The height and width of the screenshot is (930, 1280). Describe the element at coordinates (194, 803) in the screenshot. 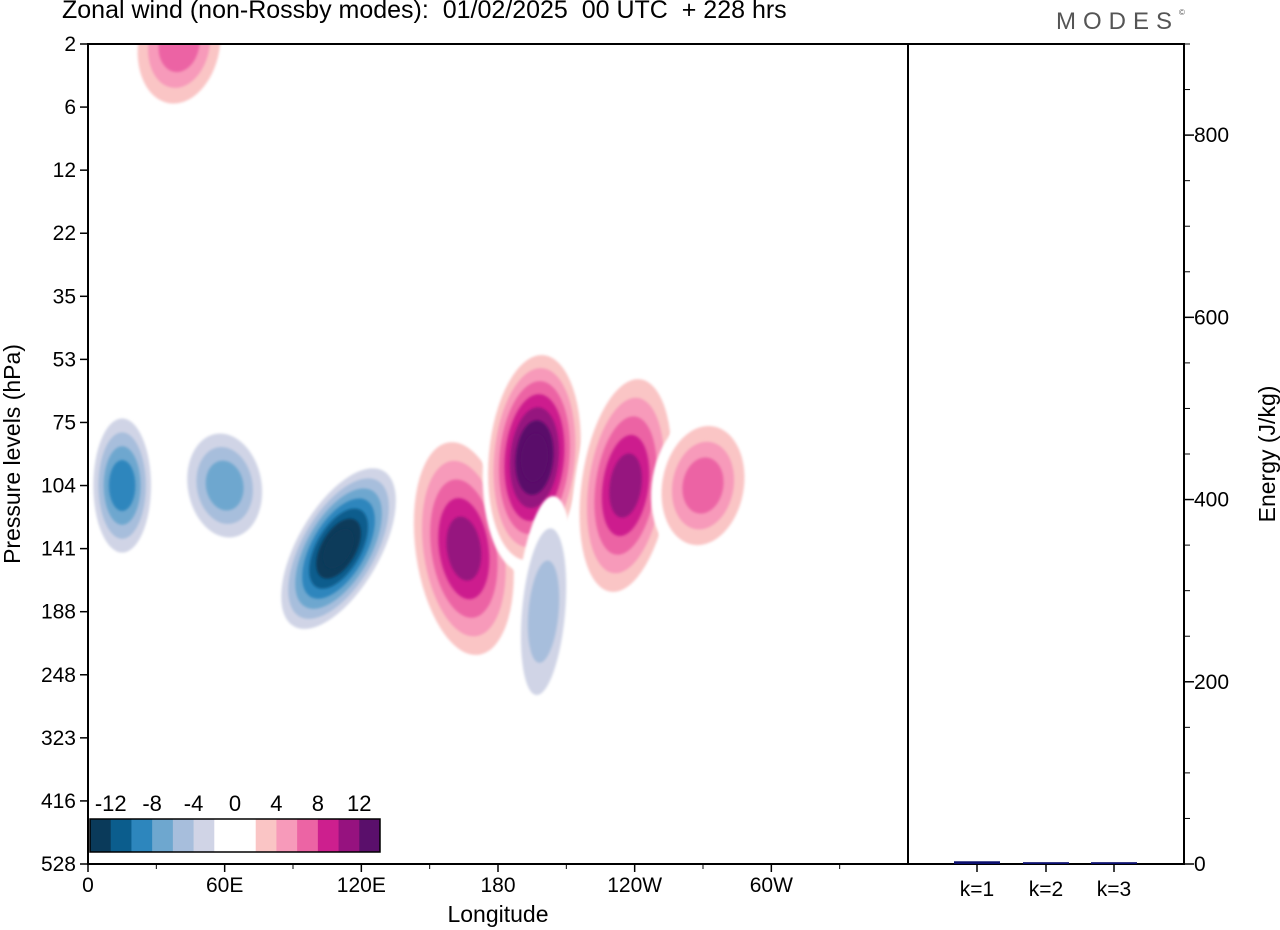

I see `colorbar-label: -4` at that location.